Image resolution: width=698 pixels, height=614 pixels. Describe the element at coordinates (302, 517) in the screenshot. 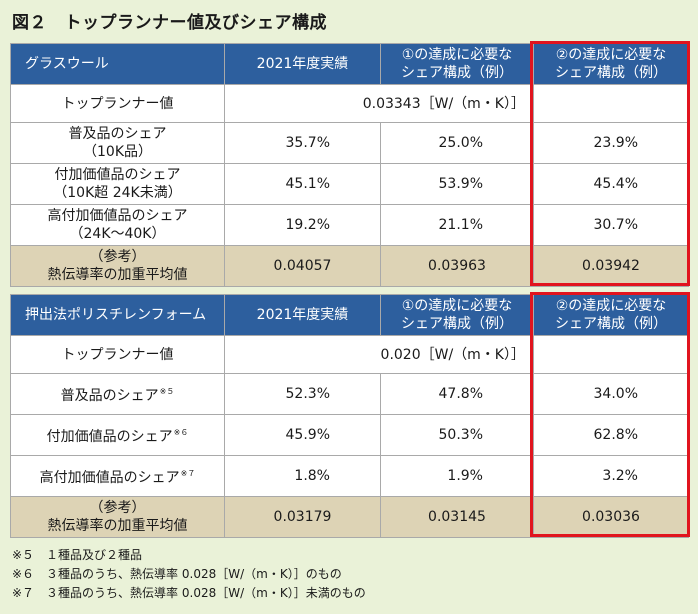

I see `reference-value: 0.03179` at that location.